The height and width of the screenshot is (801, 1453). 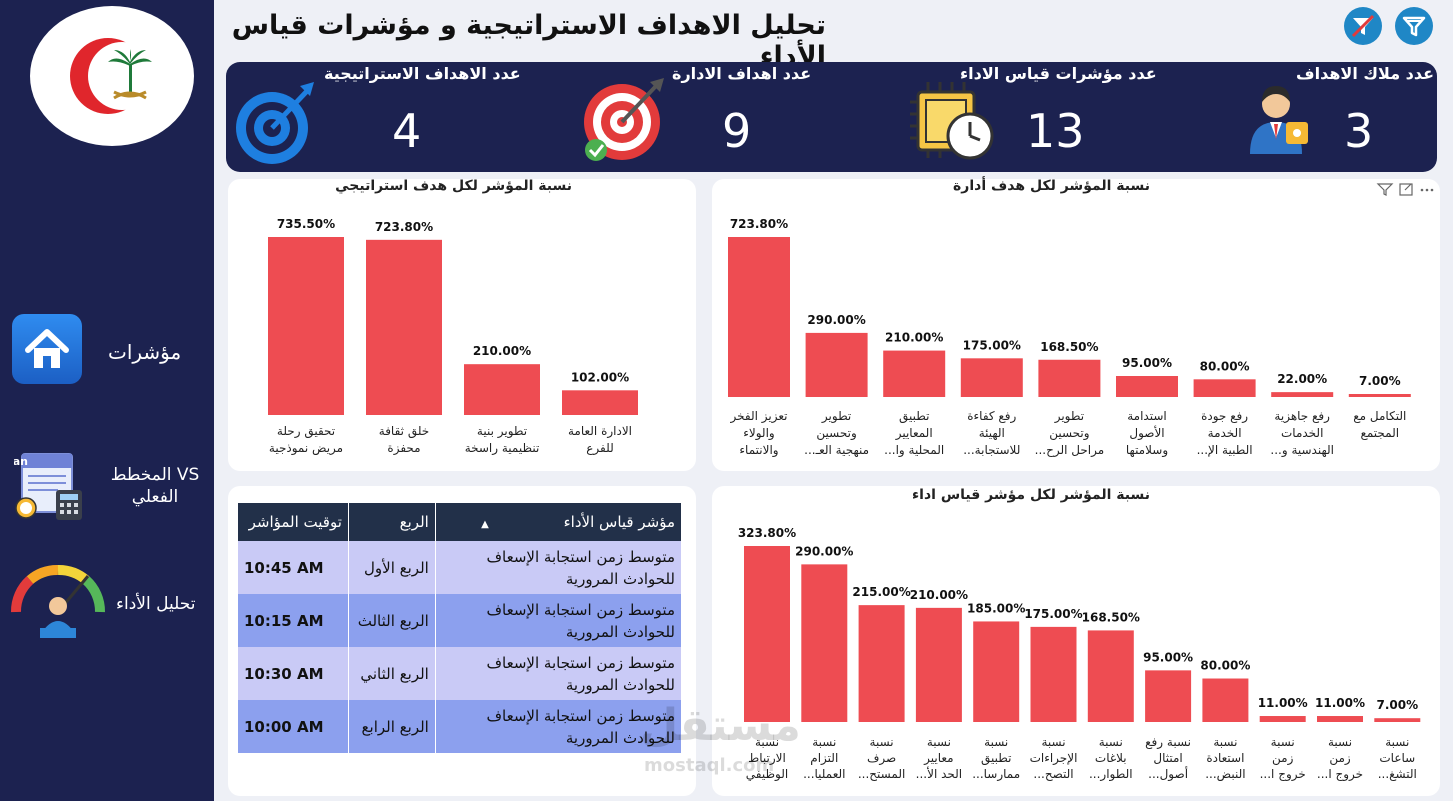 What do you see at coordinates (1302, 379) in the screenshot?
I see `data-label: 22.00%` at bounding box center [1302, 379].